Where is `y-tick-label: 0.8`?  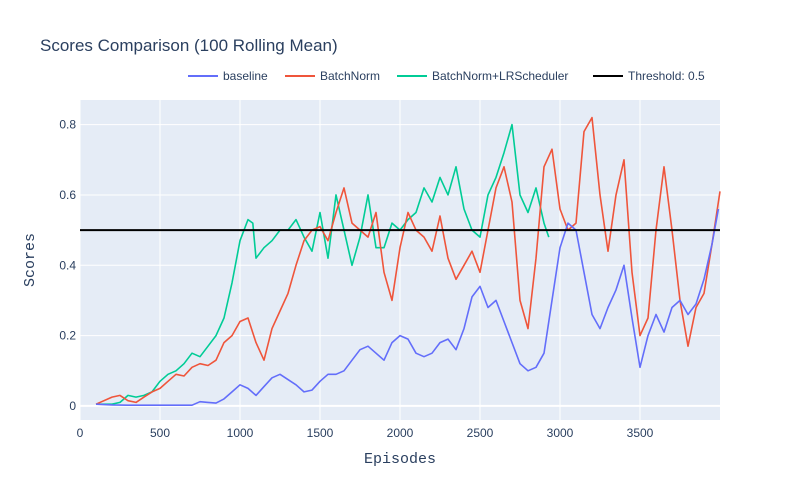 y-tick-label: 0.8 is located at coordinates (67, 125).